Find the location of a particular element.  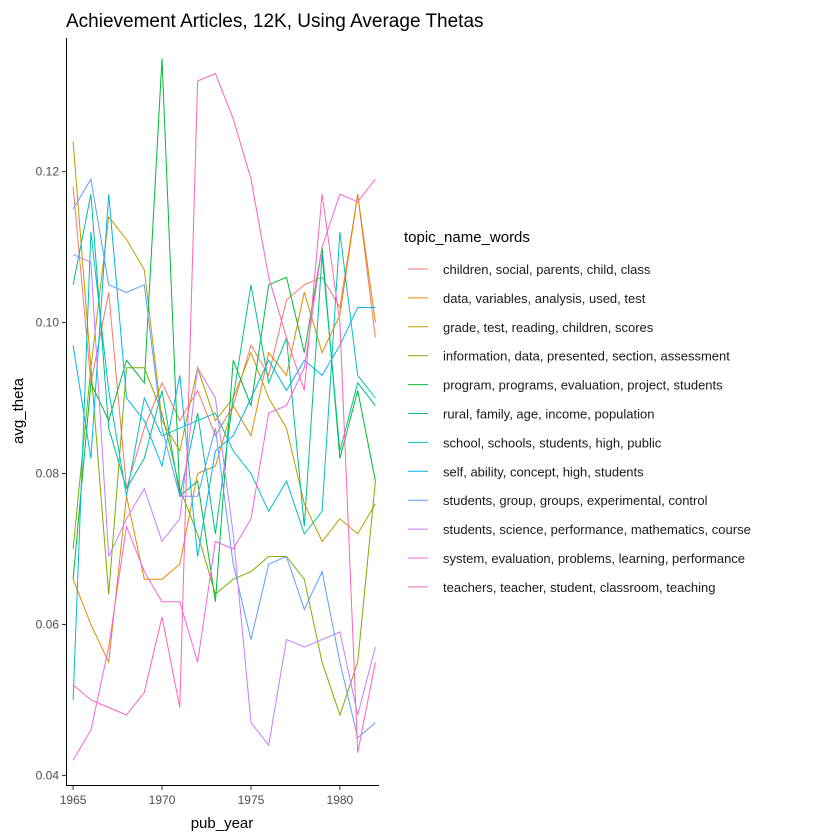

y-tick-label: 0.06 is located at coordinates (48, 624).